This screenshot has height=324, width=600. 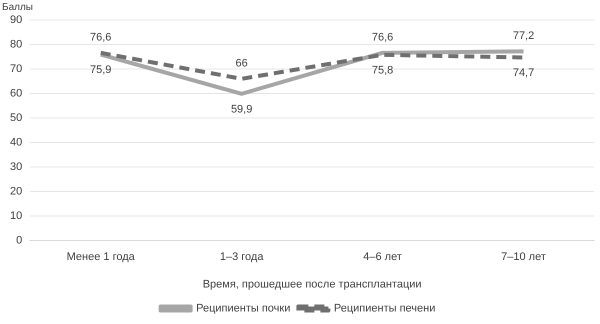 I want to click on y-tick-label: 70, so click(x=16, y=69).